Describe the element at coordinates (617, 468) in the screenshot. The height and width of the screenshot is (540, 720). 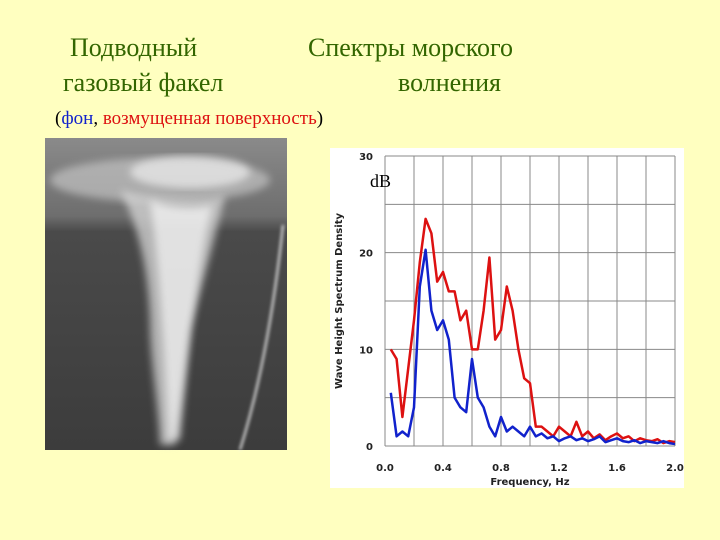
I see `x-tick-label: 1.6` at that location.